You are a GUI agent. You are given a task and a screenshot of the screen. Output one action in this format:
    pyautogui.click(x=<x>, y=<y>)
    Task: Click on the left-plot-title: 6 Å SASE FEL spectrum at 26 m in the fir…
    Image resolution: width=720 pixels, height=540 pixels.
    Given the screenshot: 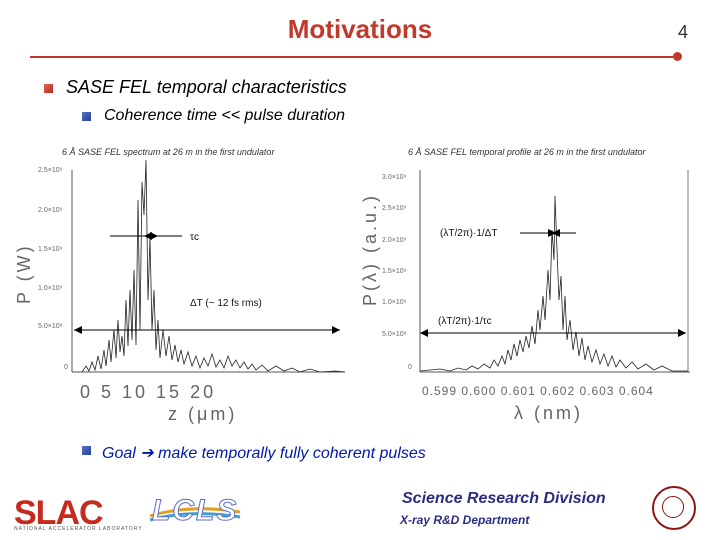 What is the action you would take?
    pyautogui.click(x=168, y=152)
    